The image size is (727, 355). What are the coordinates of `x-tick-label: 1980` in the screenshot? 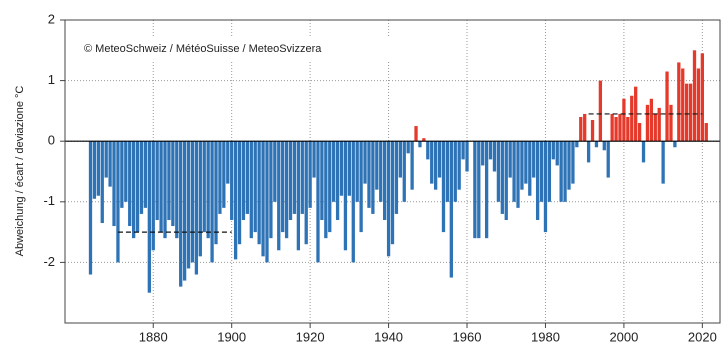 It's located at (545, 336).